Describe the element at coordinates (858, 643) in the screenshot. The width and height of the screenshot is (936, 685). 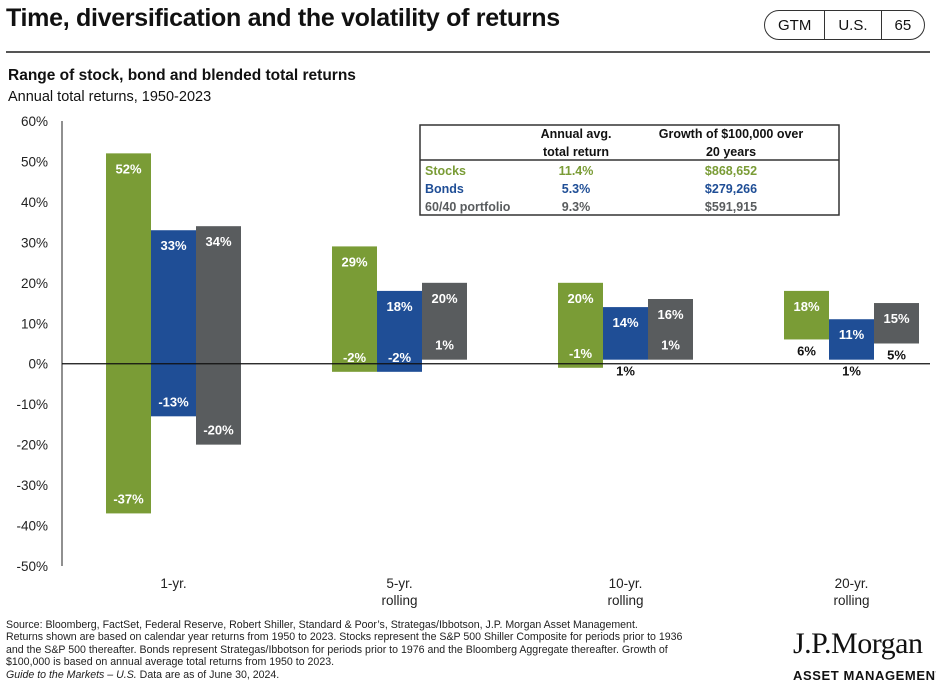
I see `jpmorgan-logo: J.P.Morgan` at that location.